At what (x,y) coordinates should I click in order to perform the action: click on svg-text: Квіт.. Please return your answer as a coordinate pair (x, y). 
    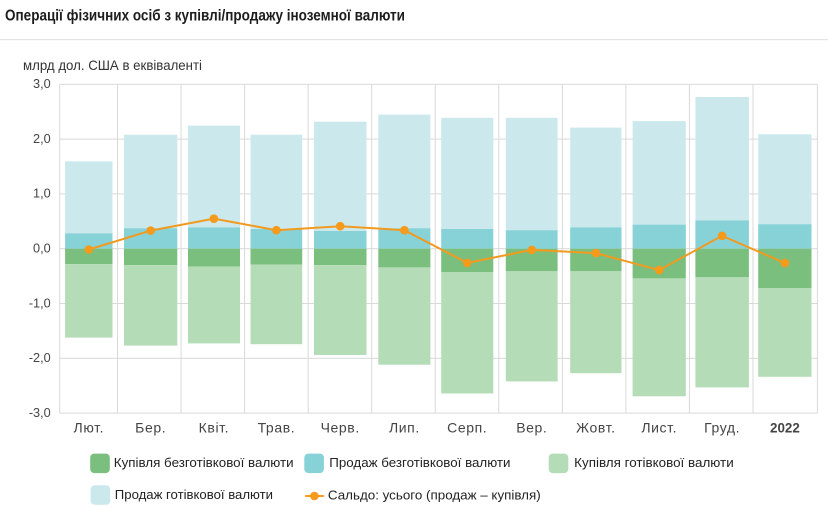
    Looking at the image, I should click on (214, 427).